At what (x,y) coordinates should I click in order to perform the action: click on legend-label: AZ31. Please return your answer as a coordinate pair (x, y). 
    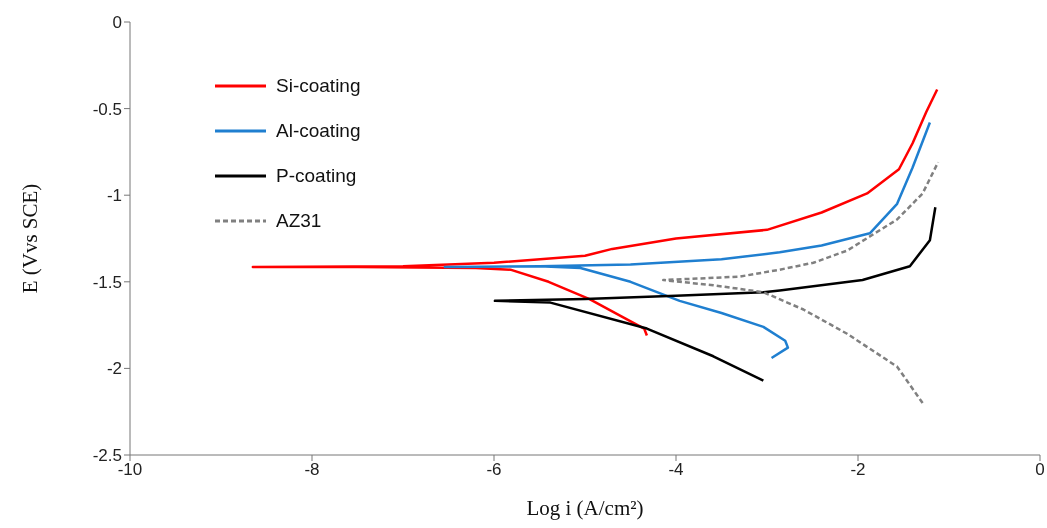
    Looking at the image, I should click on (299, 220).